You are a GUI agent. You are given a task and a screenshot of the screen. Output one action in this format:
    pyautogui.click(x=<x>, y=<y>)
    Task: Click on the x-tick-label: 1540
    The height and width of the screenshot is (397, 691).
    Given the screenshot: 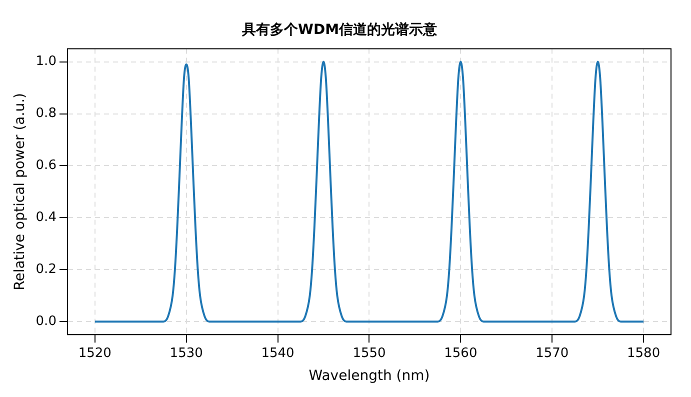 What is the action you would take?
    pyautogui.click(x=277, y=353)
    